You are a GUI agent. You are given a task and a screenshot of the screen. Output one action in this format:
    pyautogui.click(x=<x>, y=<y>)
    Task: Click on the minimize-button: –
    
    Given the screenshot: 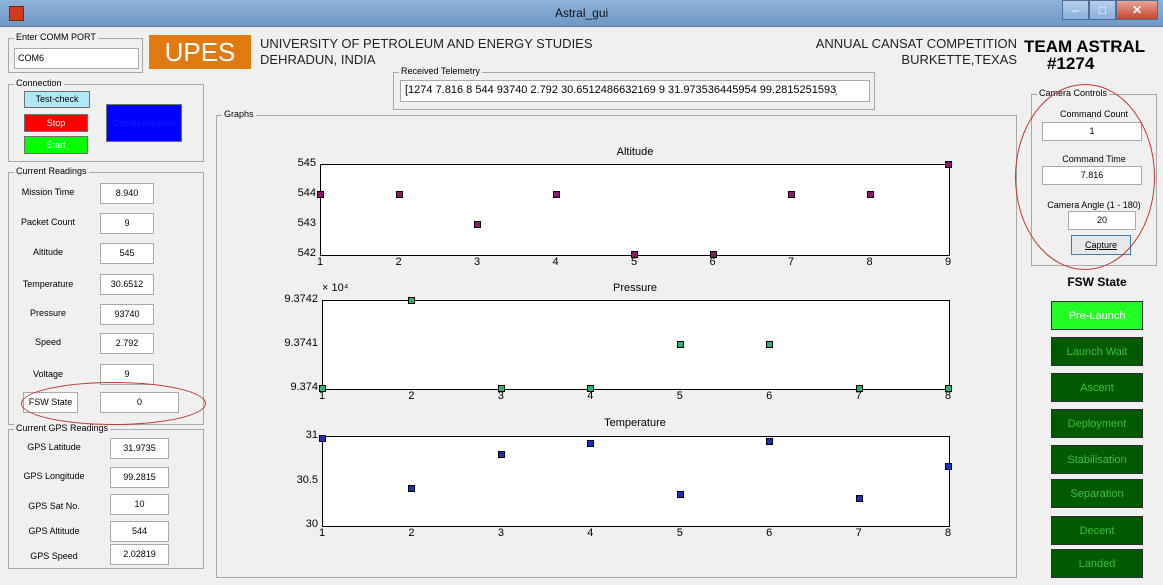 What is the action you would take?
    pyautogui.click(x=1075, y=10)
    